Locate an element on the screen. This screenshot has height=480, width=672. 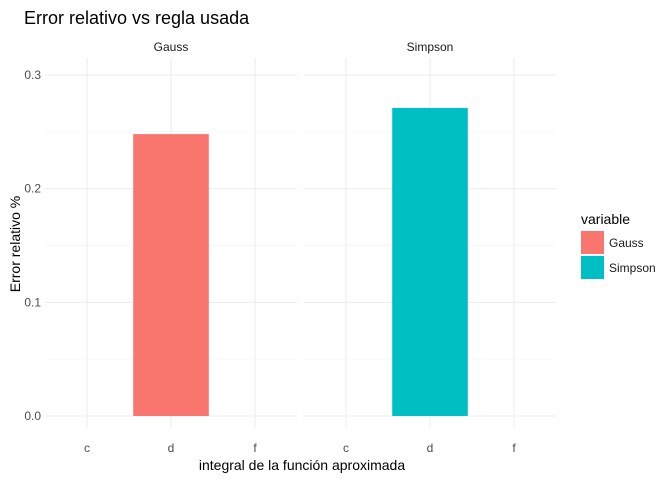
y-tick-label: 0.3 is located at coordinates (32, 75).